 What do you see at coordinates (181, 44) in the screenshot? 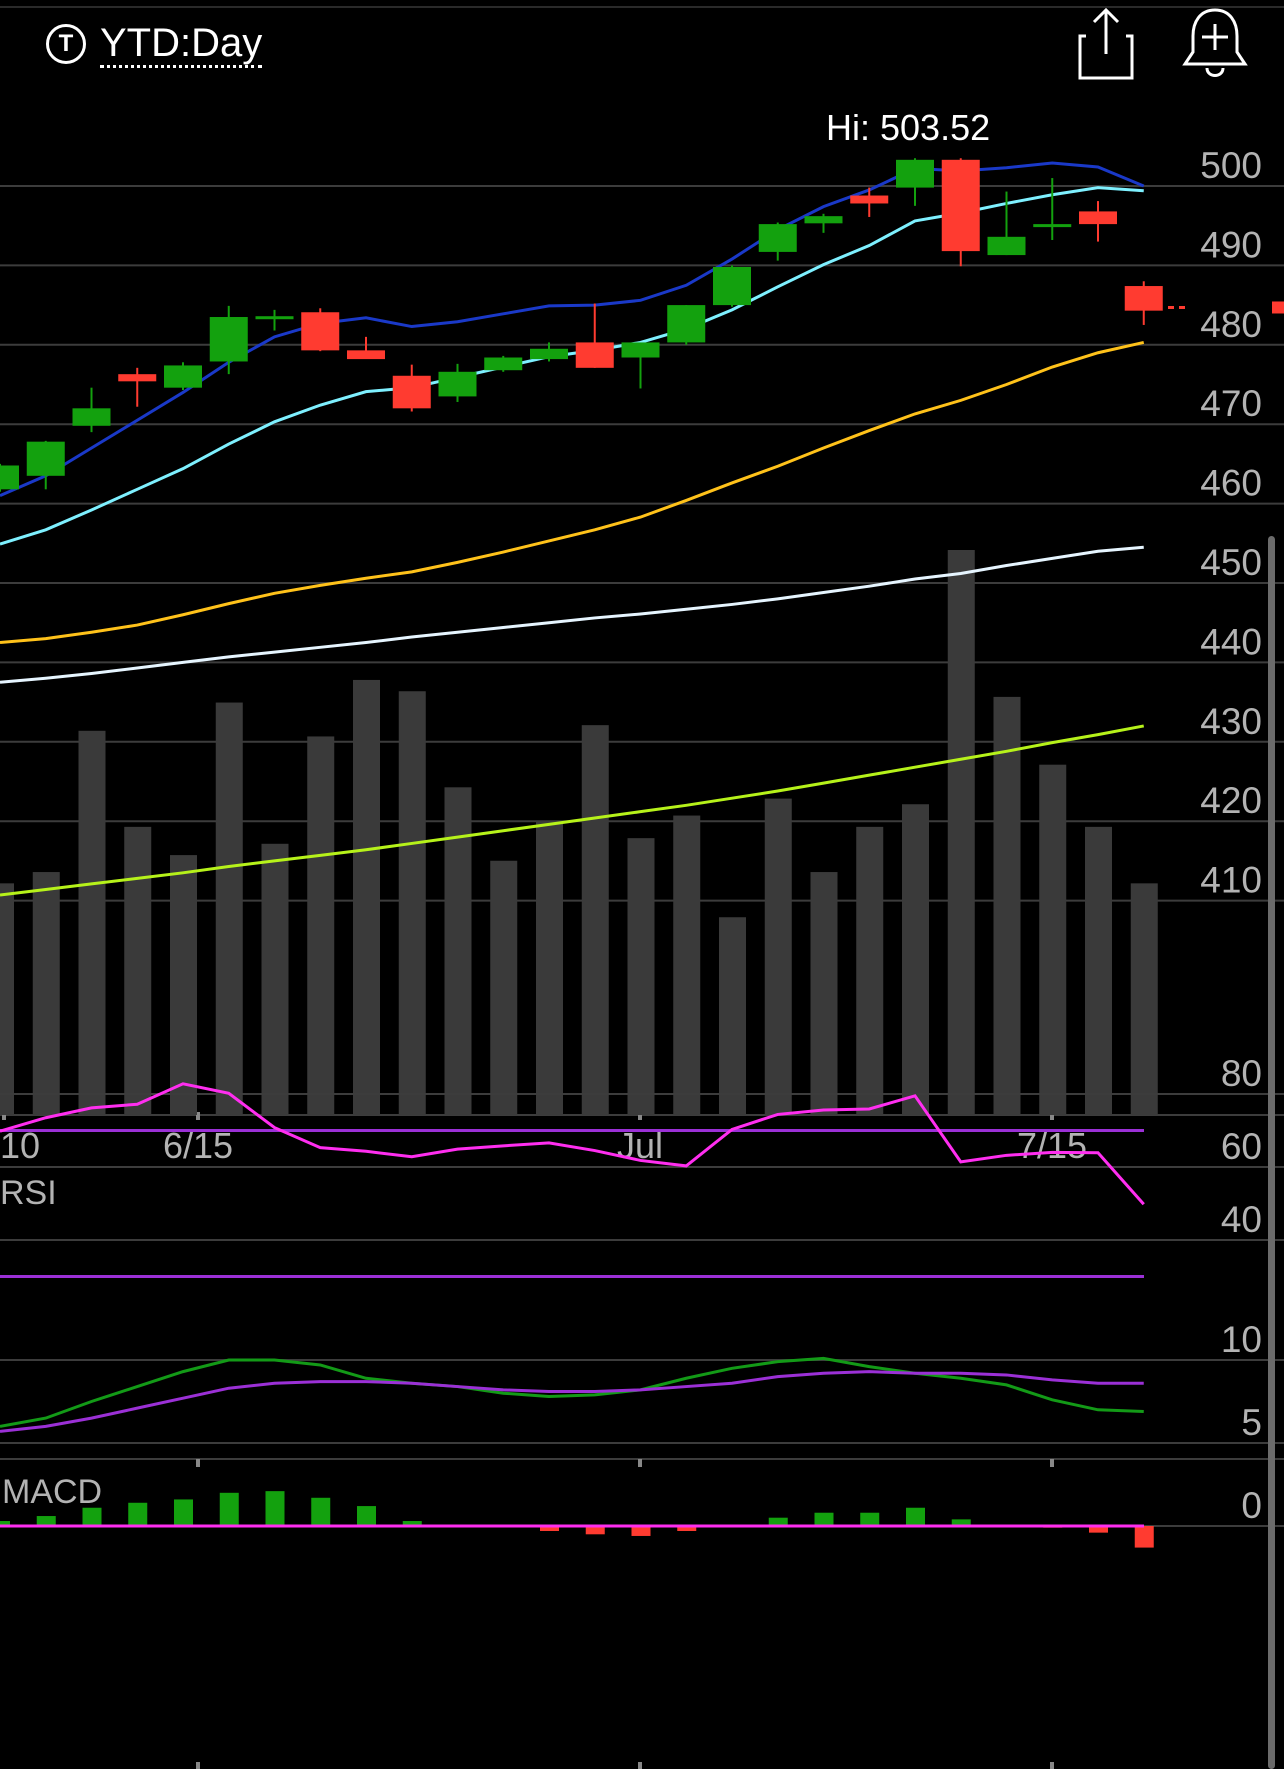
I see `timeframe-label: YTD:Day` at bounding box center [181, 44].